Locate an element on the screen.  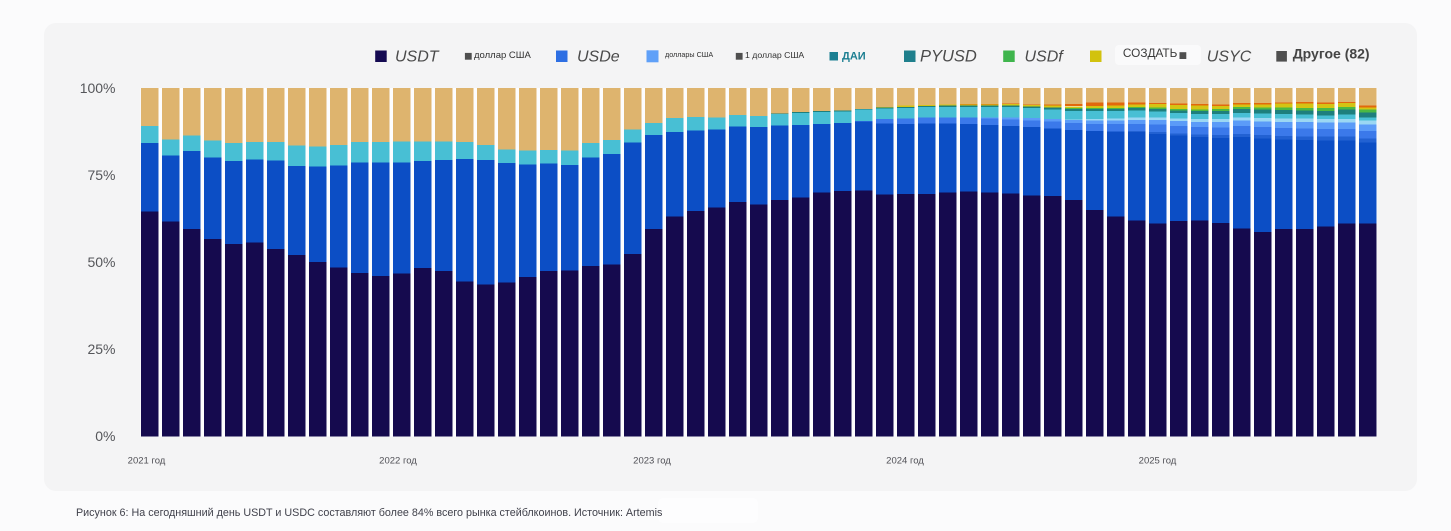
svg-text: PYUSD is located at coordinates (948, 57).